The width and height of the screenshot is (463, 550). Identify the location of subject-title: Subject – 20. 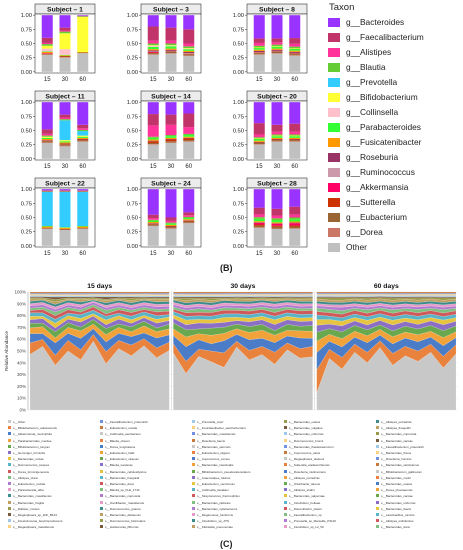
(277, 97).